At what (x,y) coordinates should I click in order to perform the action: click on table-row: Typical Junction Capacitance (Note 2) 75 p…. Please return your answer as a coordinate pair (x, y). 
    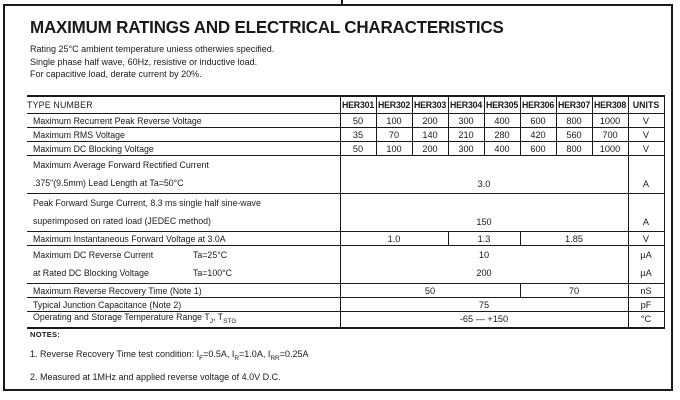
    Looking at the image, I should click on (345, 304).